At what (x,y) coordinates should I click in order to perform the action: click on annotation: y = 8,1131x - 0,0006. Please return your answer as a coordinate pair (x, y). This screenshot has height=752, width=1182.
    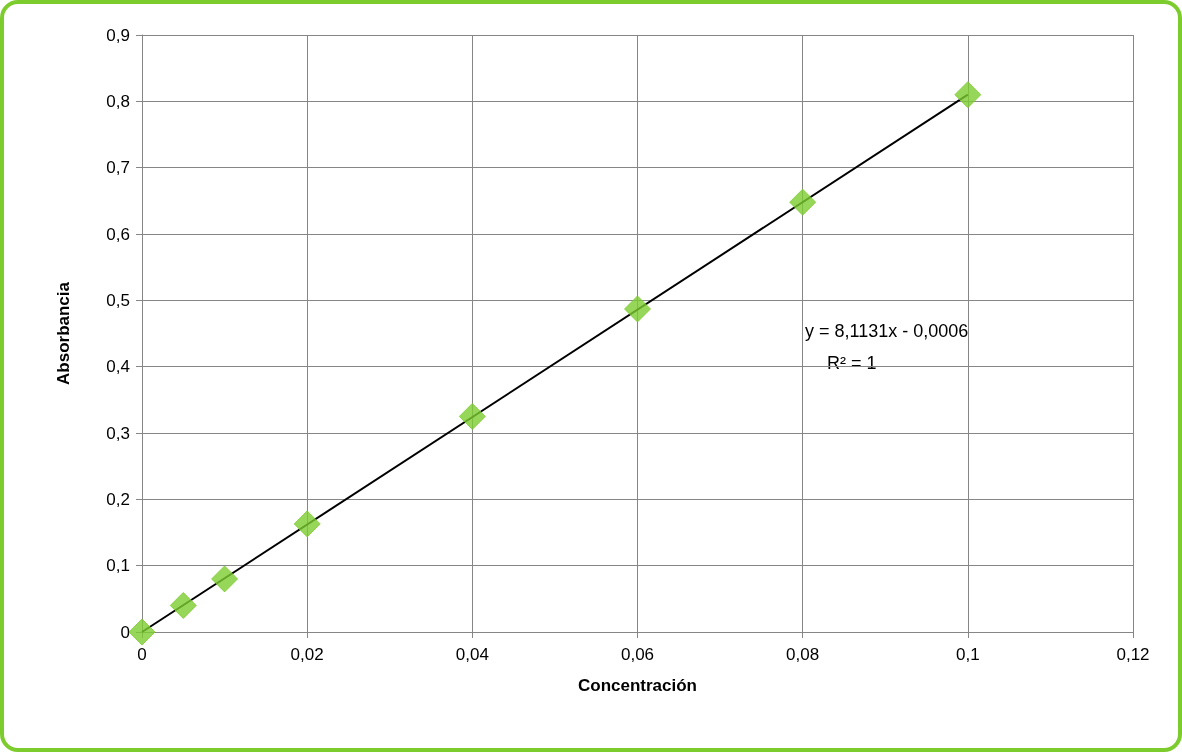
    Looking at the image, I should click on (887, 331).